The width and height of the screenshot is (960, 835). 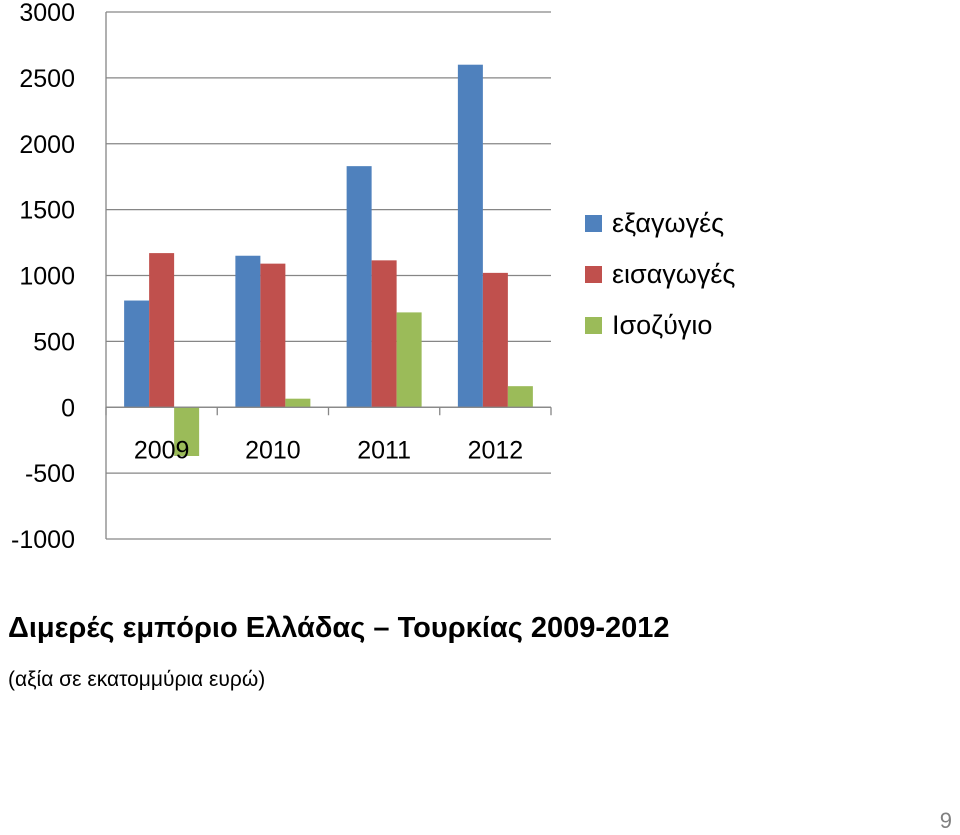 I want to click on y-tick-label: 500, so click(x=54, y=342).